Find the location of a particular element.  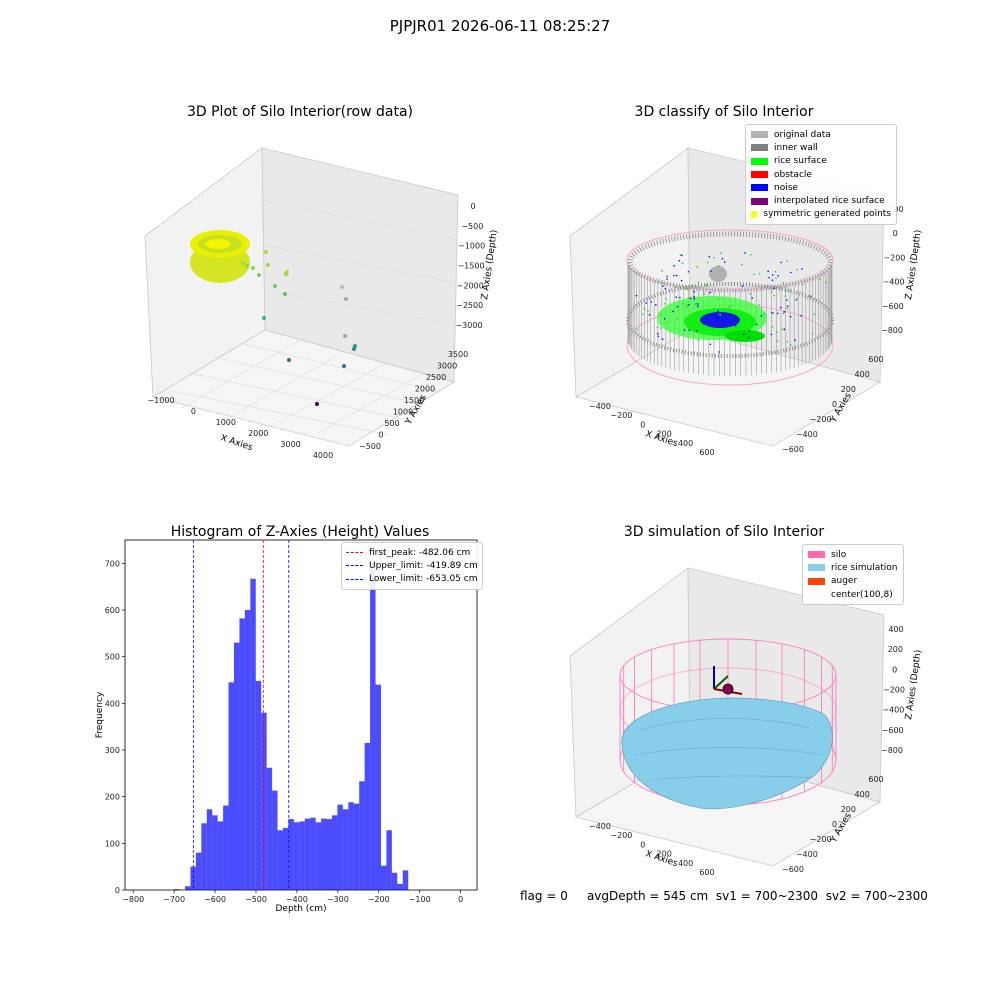

legend-entry: Upper_limit: -419.89 cm is located at coordinates (412, 565).